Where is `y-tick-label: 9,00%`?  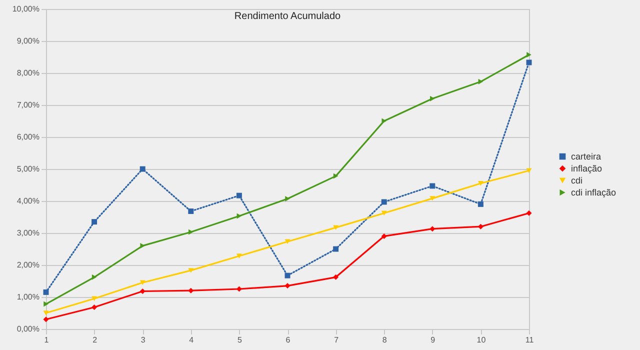 y-tick-label: 9,00% is located at coordinates (28, 41).